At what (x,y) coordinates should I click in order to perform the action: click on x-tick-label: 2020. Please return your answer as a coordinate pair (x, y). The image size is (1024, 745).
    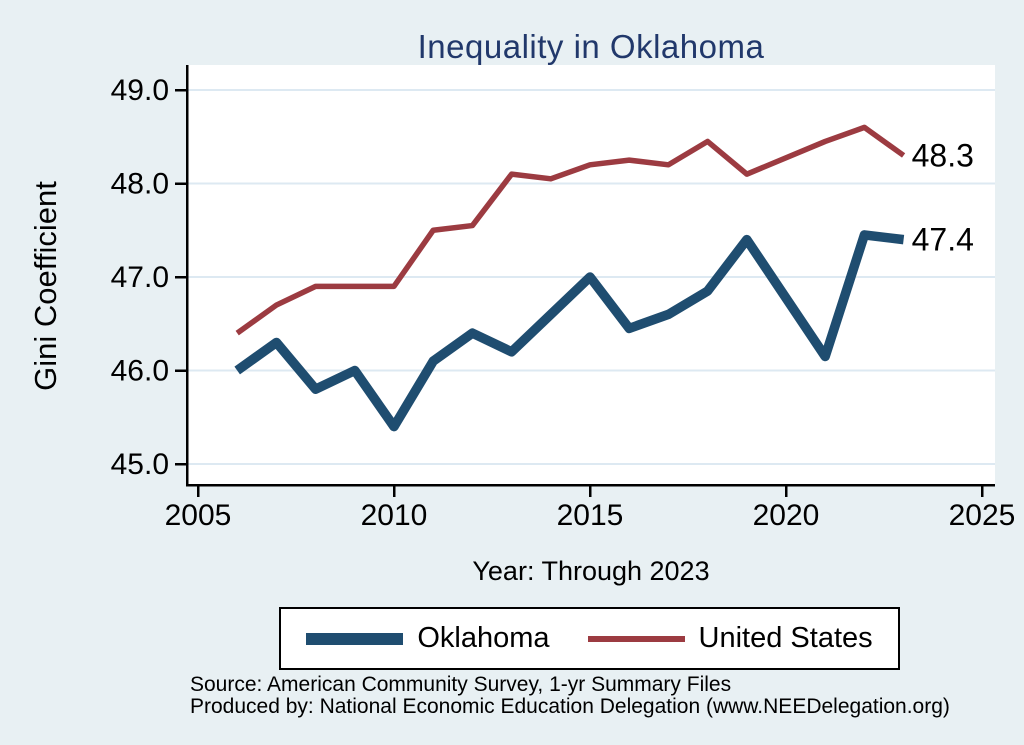
    Looking at the image, I should click on (786, 515).